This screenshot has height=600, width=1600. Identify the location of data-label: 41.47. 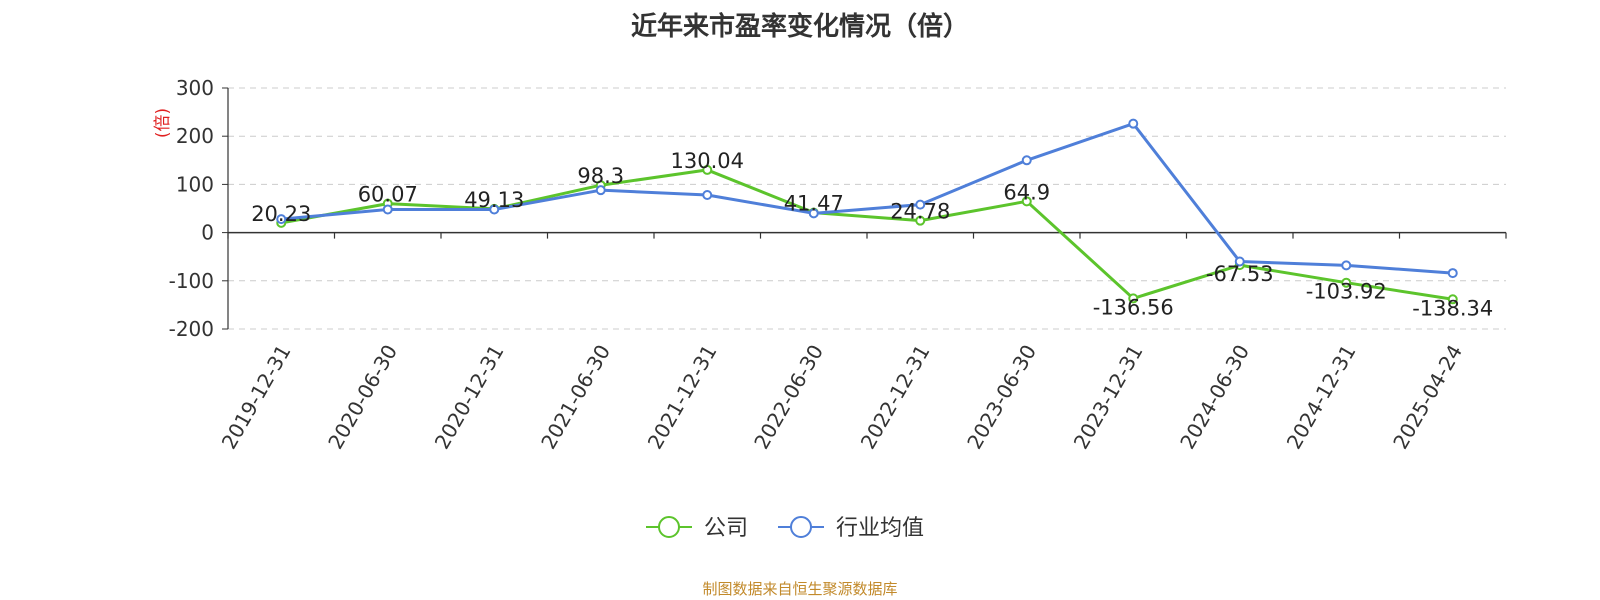
(814, 204).